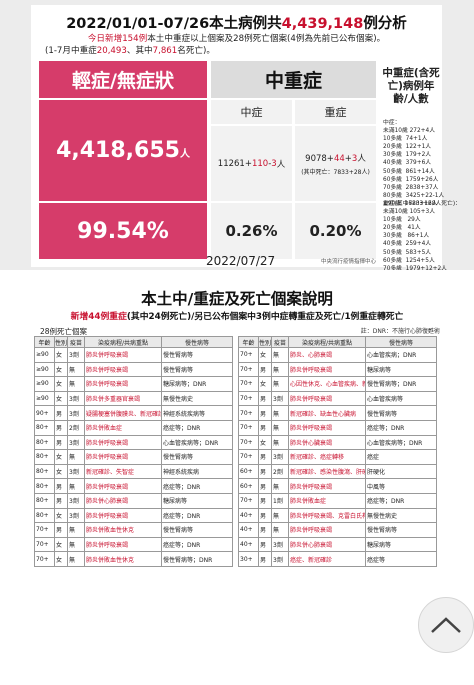  What do you see at coordinates (401, 413) in the screenshot?
I see `cell-chronic: 慢性腎病等` at bounding box center [401, 413].